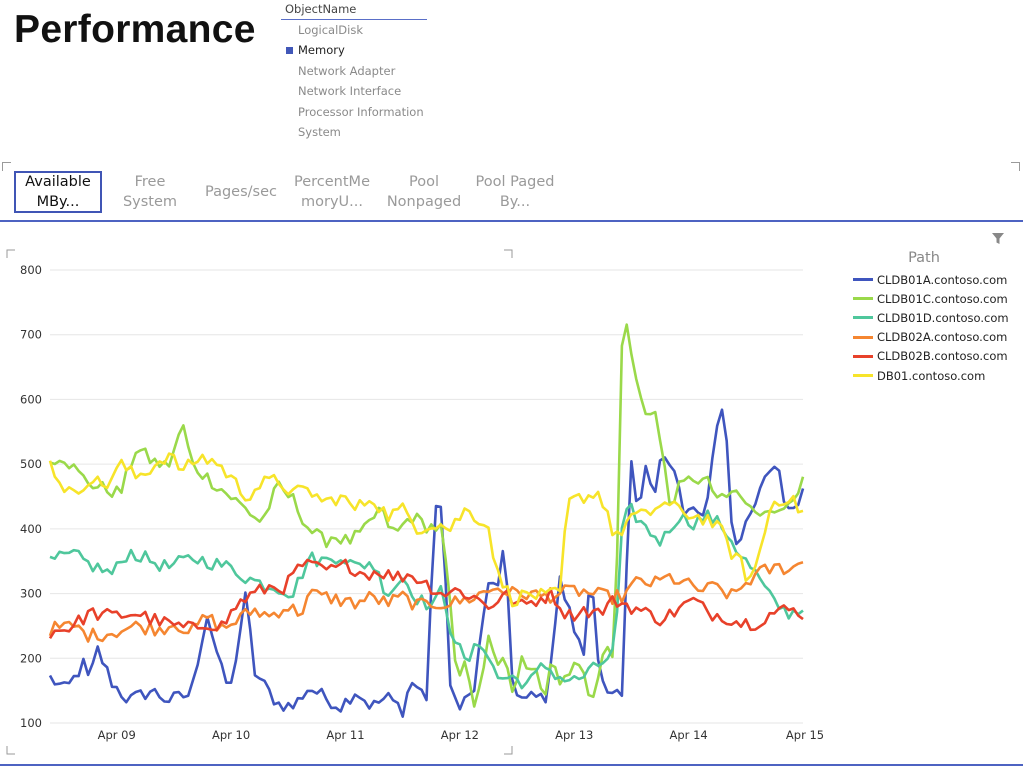  Describe the element at coordinates (354, 50) in the screenshot. I see `slicer-item-memory: Memory` at that location.